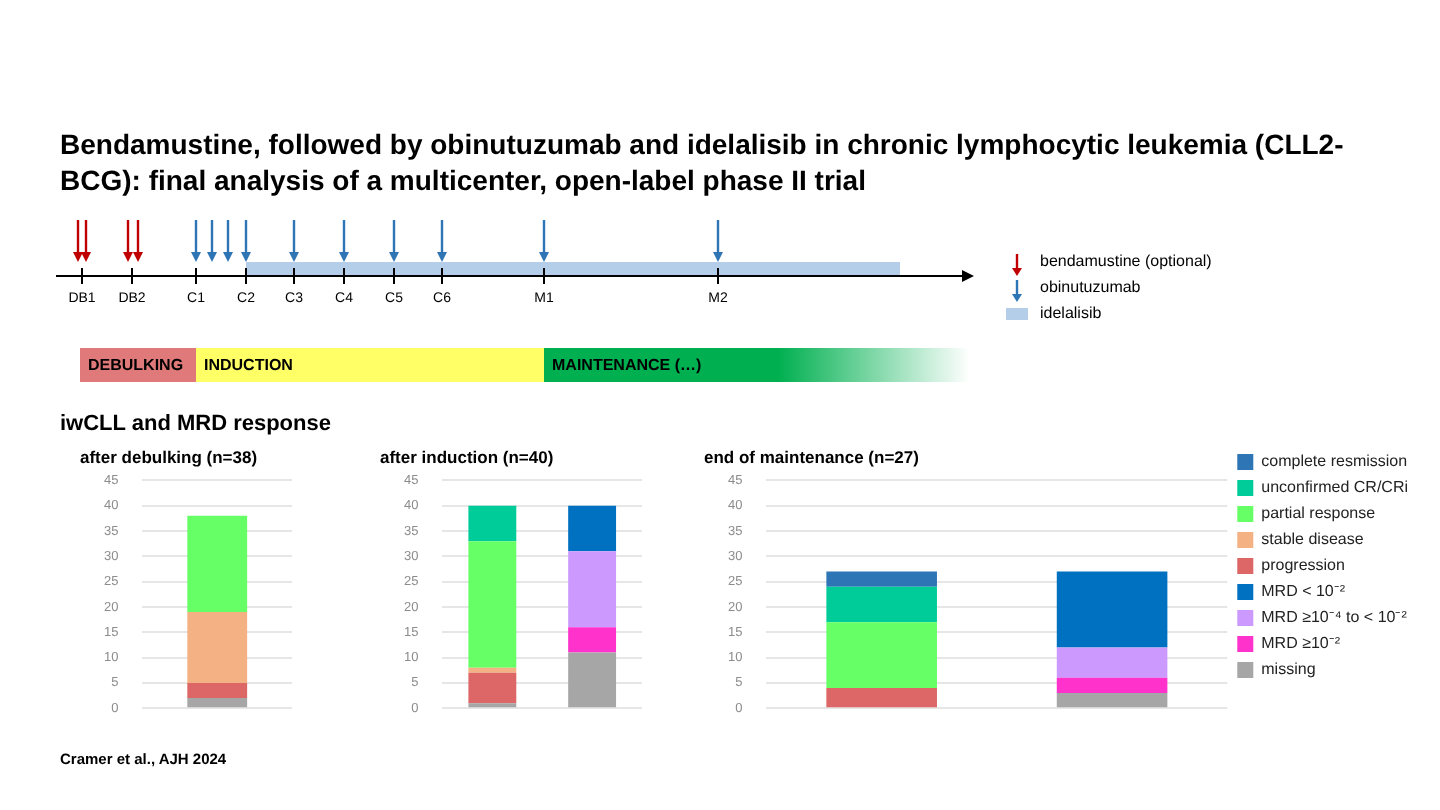 This screenshot has height=810, width=1440. What do you see at coordinates (195, 424) in the screenshot?
I see `chart-subtitle: iwCLL and MRD response` at bounding box center [195, 424].